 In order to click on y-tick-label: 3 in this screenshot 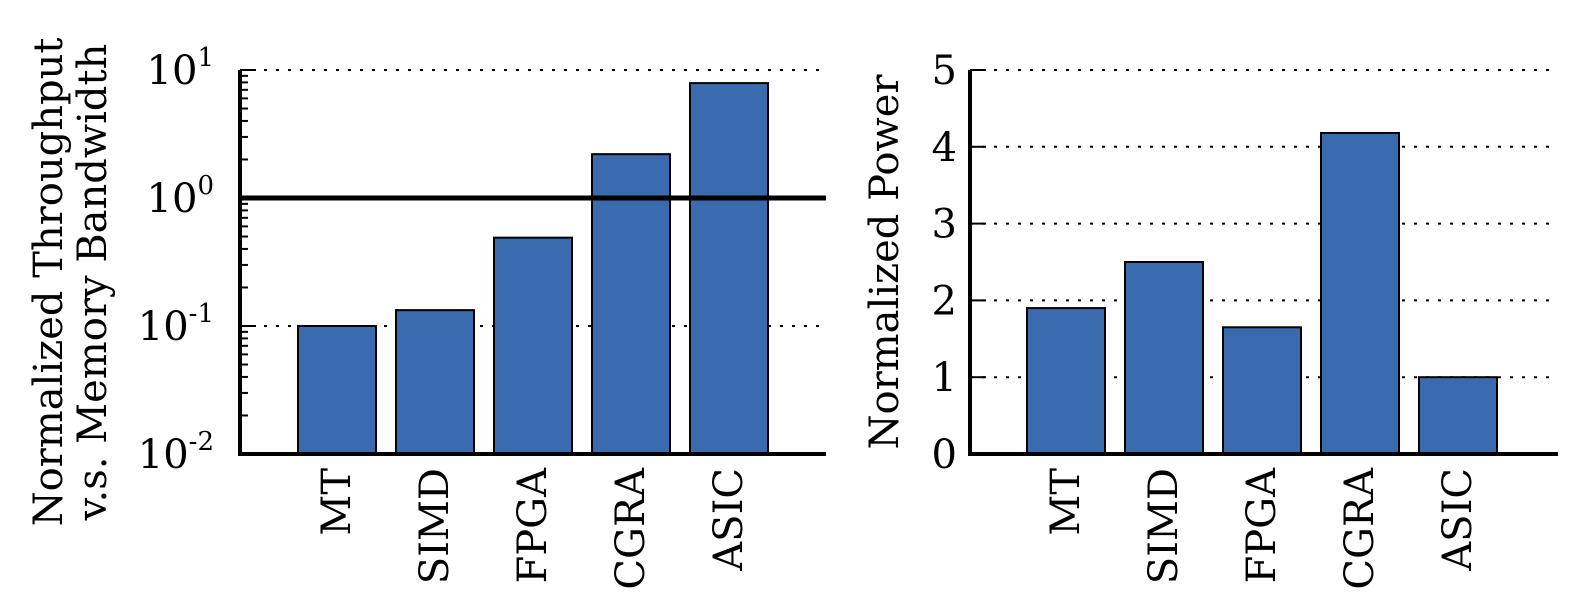, I will do `click(944, 225)`.